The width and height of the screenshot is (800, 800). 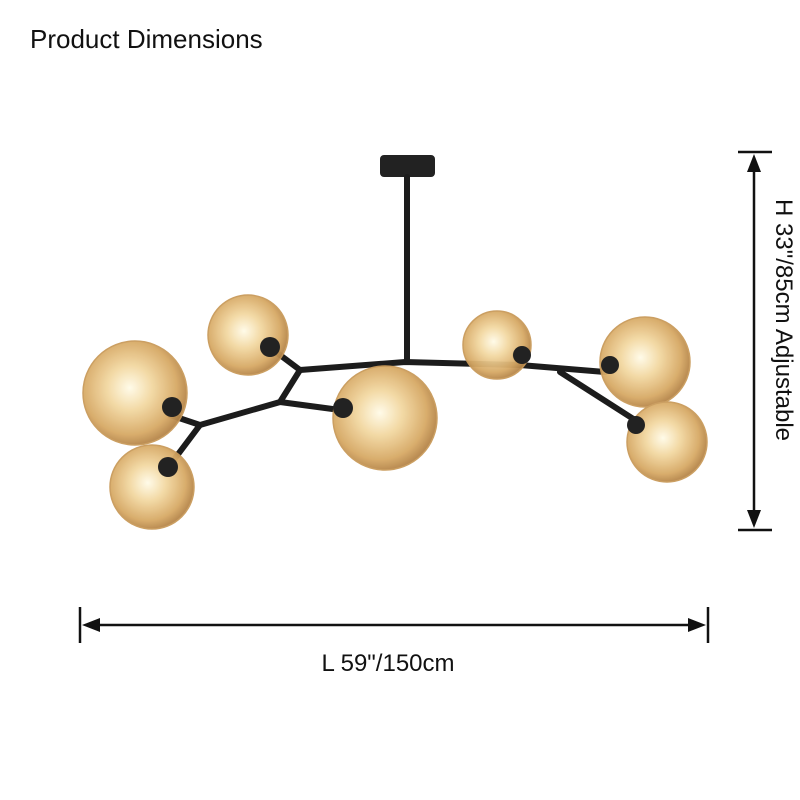 I want to click on title: Product Dimensions, so click(x=146, y=39).